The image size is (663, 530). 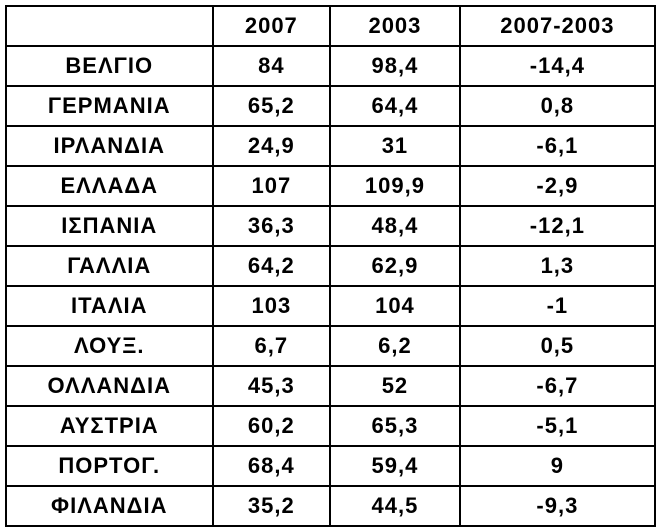 What do you see at coordinates (271, 66) in the screenshot?
I see `value-cell: 84` at bounding box center [271, 66].